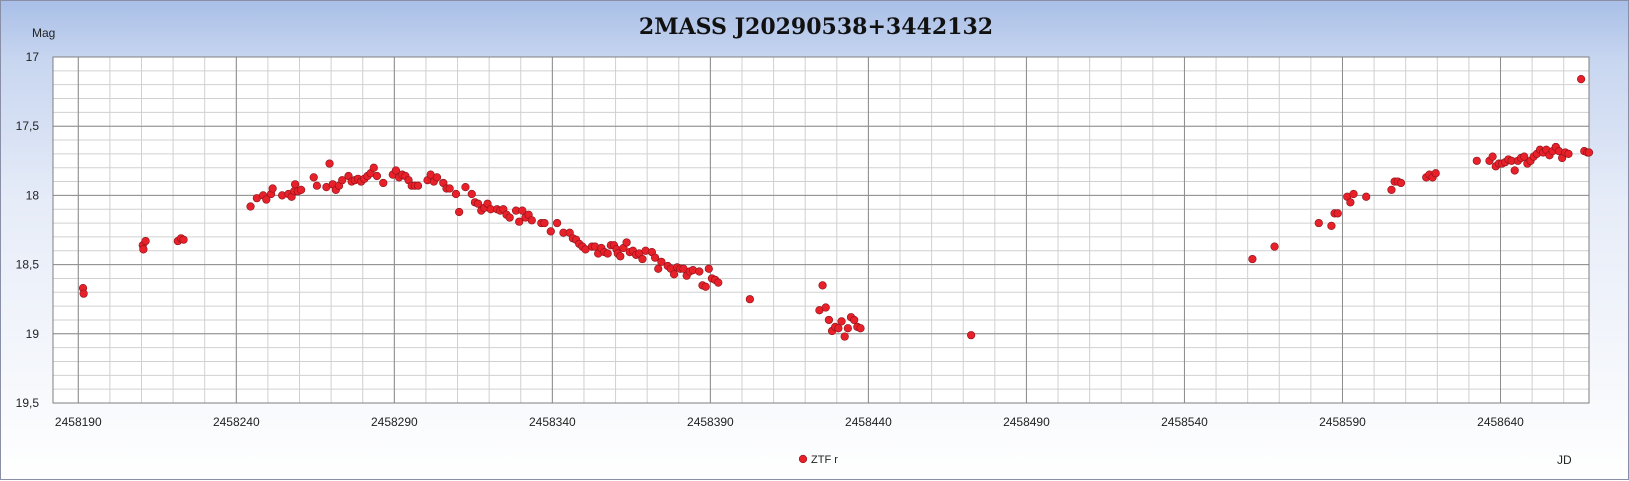 The width and height of the screenshot is (1629, 481). Describe the element at coordinates (868, 422) in the screenshot. I see `x-tick-label: 2458440` at that location.